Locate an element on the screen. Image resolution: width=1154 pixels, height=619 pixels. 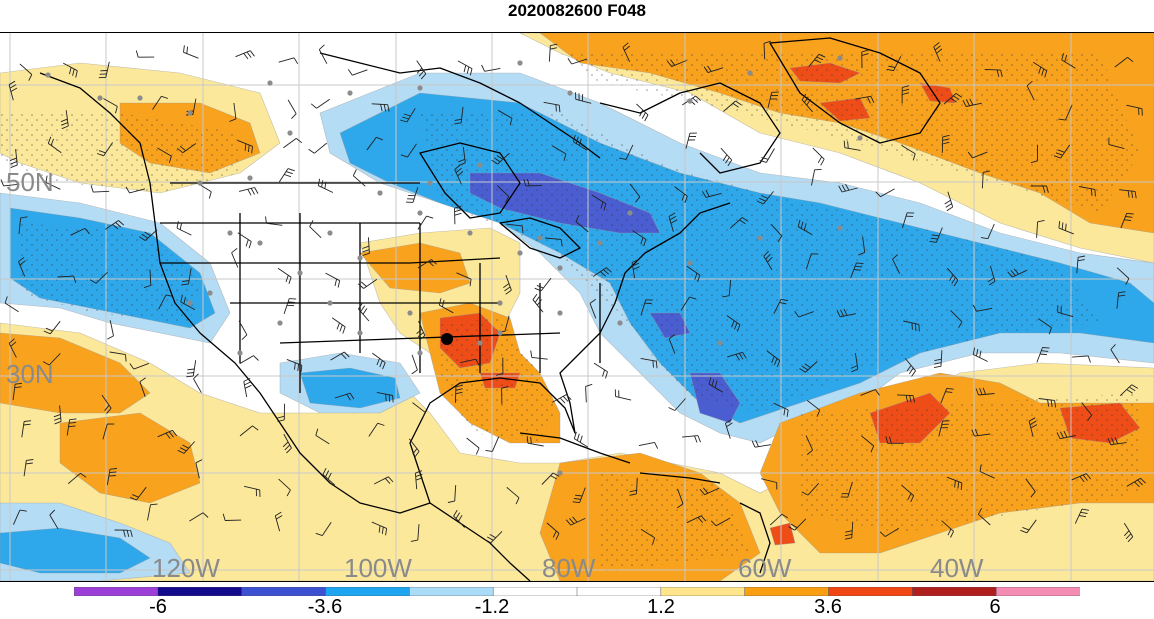
colorbar-label-neg3-6: -3.6 is located at coordinates (325, 607).